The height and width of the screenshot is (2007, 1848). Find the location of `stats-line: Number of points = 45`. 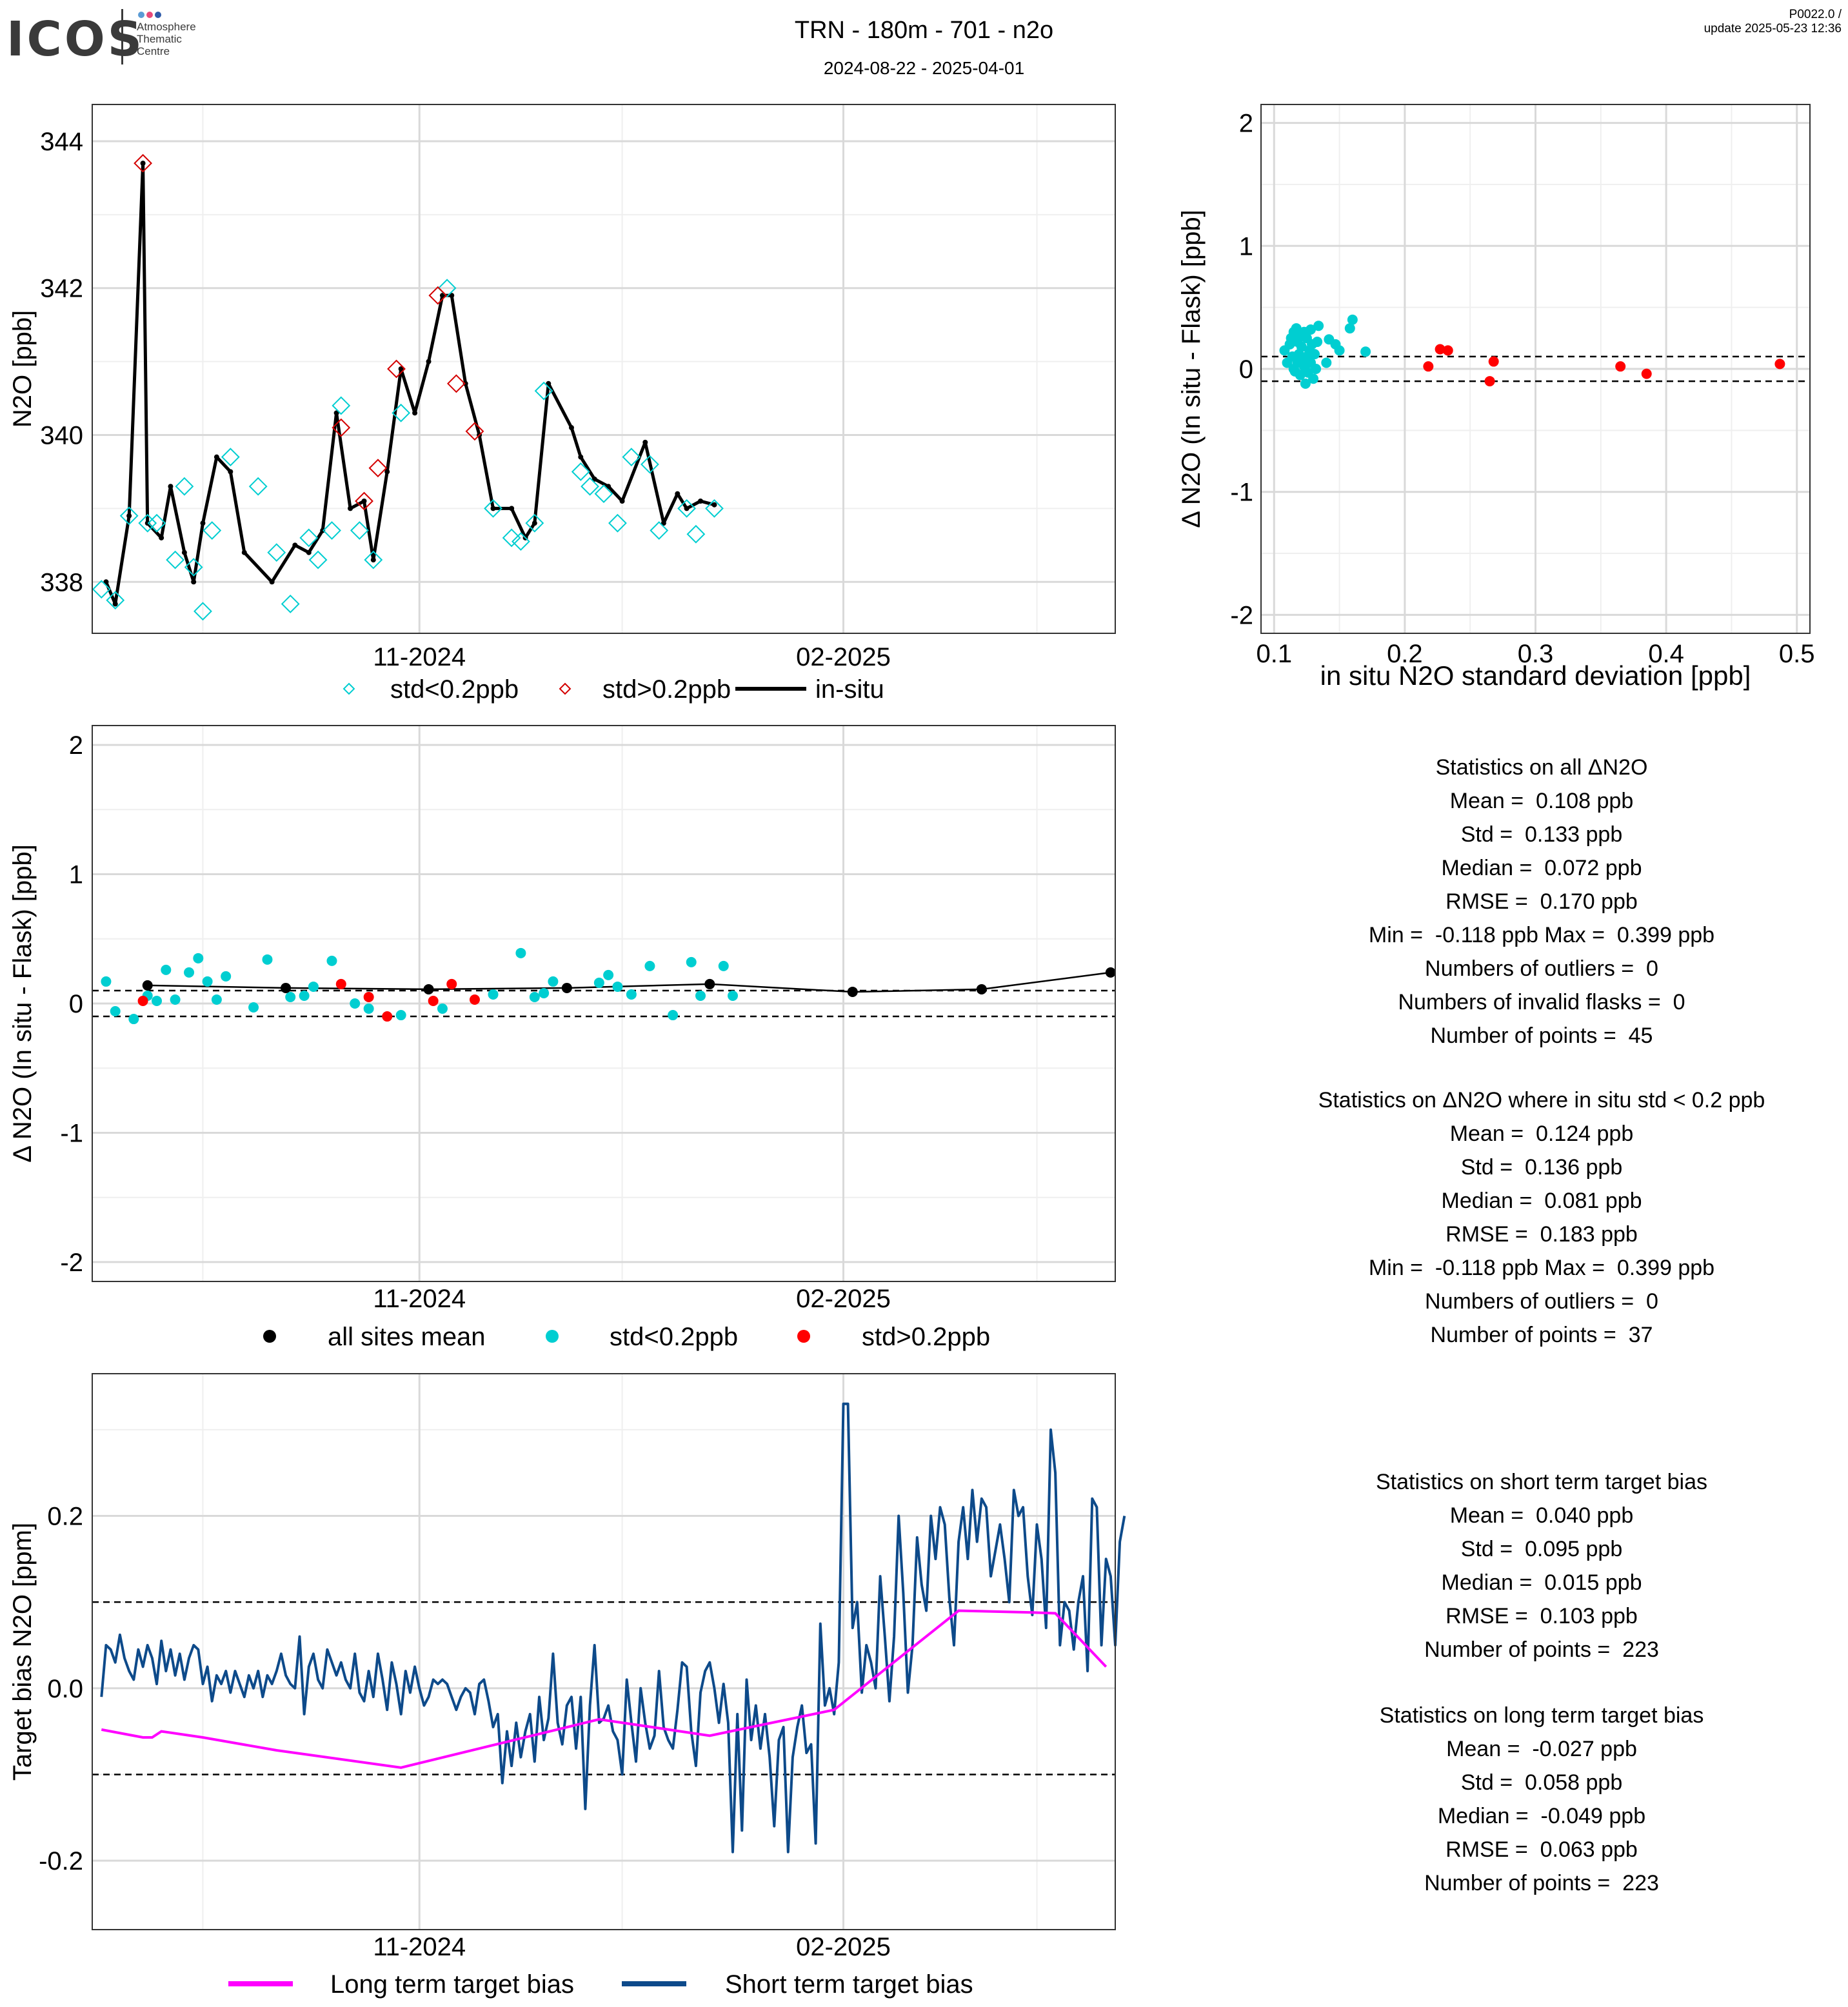

stats-line: Number of points = 45 is located at coordinates (1542, 1035).